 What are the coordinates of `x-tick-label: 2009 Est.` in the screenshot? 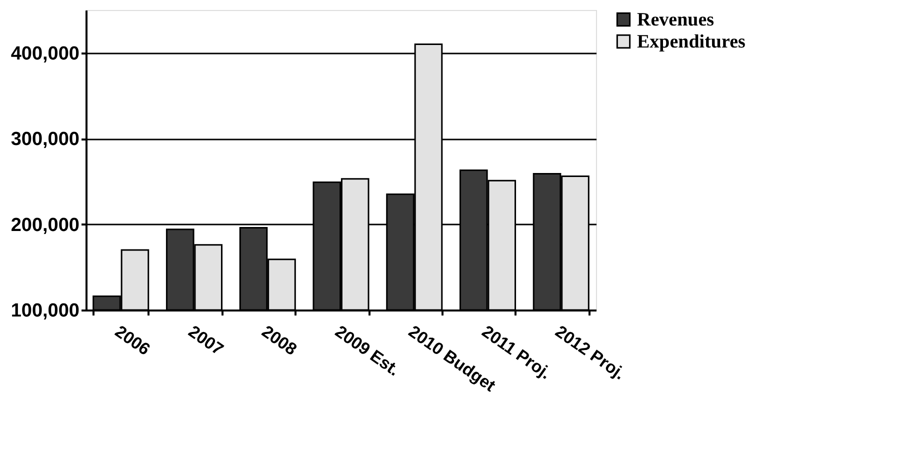 It's located at (368, 351).